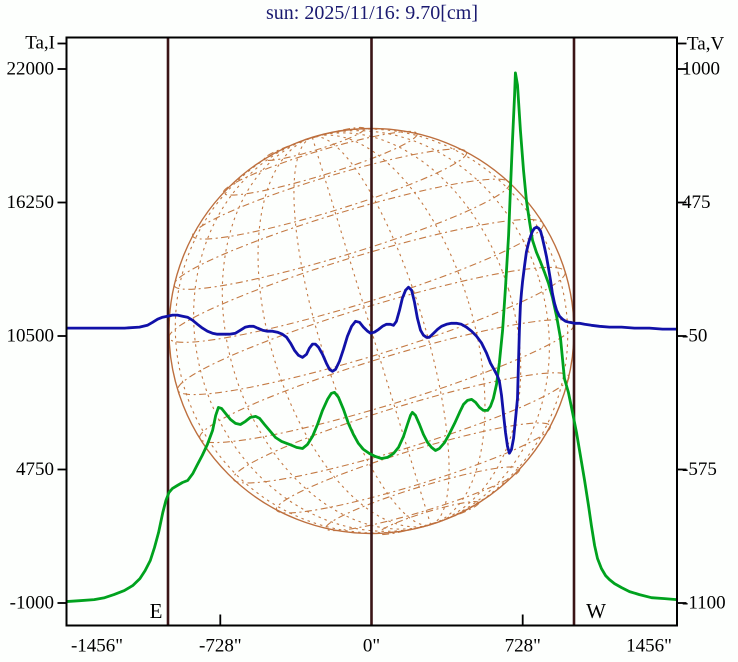 This screenshot has height=662, width=738. Describe the element at coordinates (32, 603) in the screenshot. I see `left-axis-tick-label: -1000` at that location.